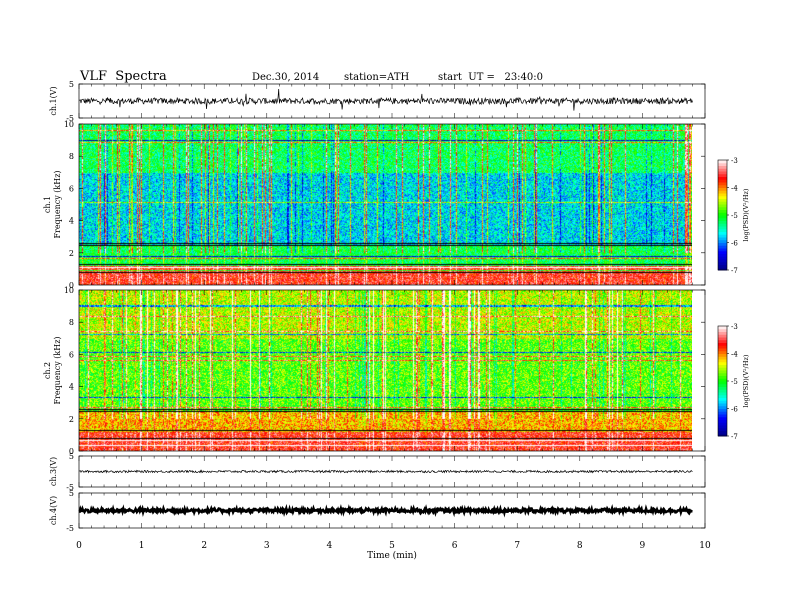 This screenshot has width=792, height=612. I want to click on y-tick-label: 10, so click(69, 290).